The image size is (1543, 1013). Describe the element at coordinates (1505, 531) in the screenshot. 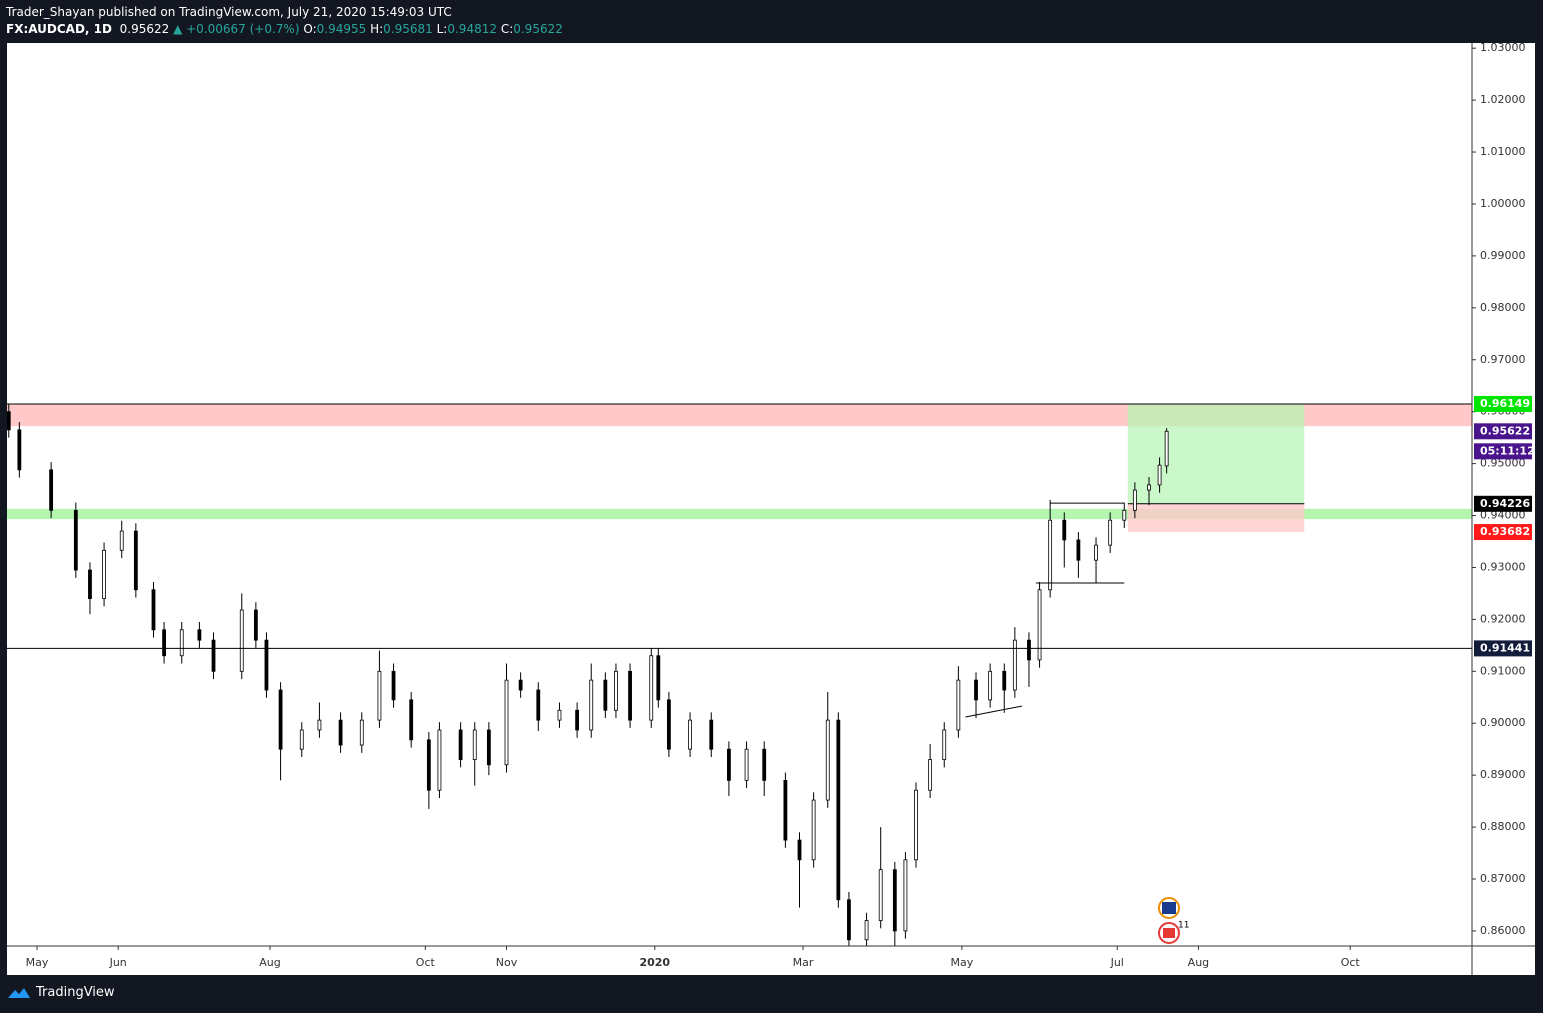

I see `price-label: 0.93682` at that location.